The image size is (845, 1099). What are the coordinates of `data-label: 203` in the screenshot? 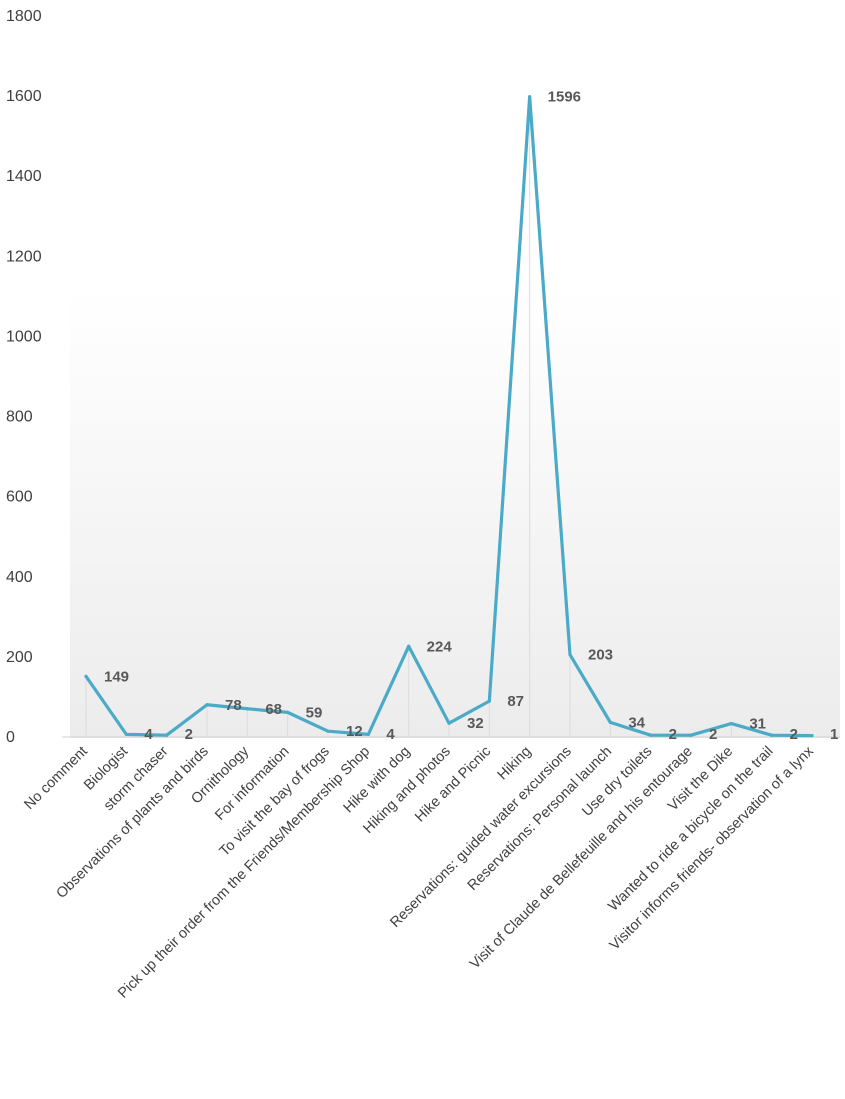 It's located at (600, 655).